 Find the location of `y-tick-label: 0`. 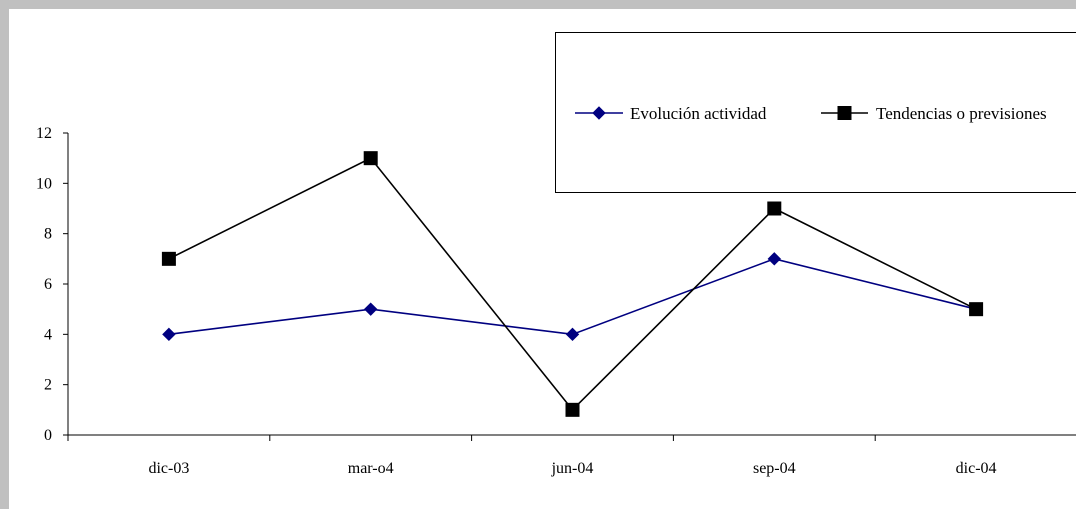

y-tick-label: 0 is located at coordinates (48, 435).